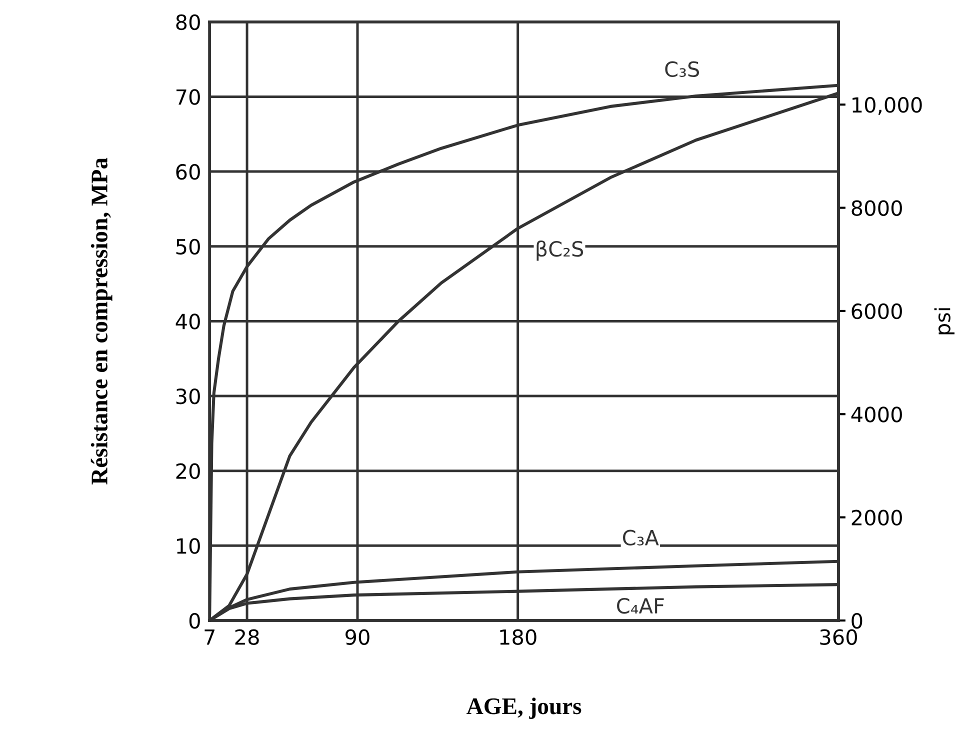 This screenshot has height=730, width=975. What do you see at coordinates (944, 321) in the screenshot?
I see `y2-axis-title: psi` at bounding box center [944, 321].